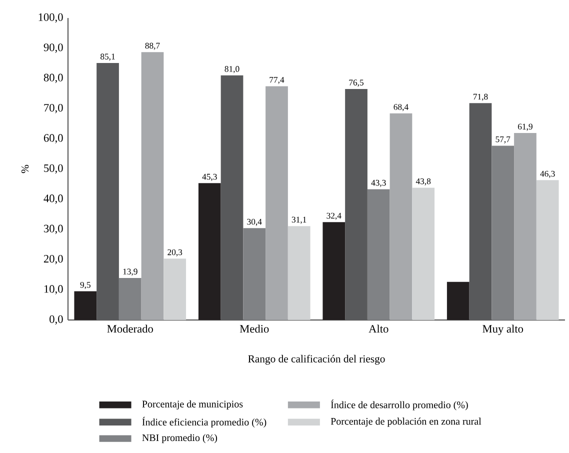 The height and width of the screenshot is (453, 569). I want to click on y-tick-label: 30,0, so click(53, 229).